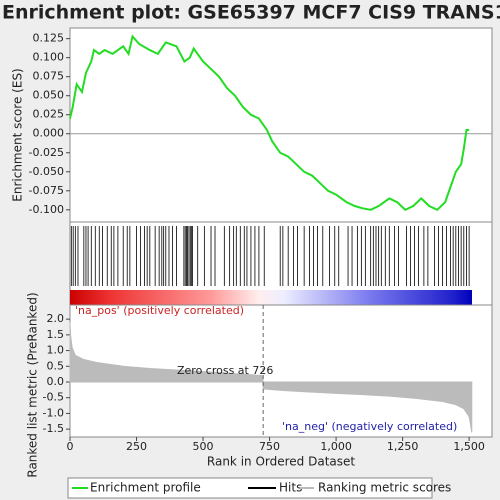 The height and width of the screenshot is (500, 500). Describe the element at coordinates (18, 134) in the screenshot. I see `y-axis-label: Enrichment score (ES)` at that location.